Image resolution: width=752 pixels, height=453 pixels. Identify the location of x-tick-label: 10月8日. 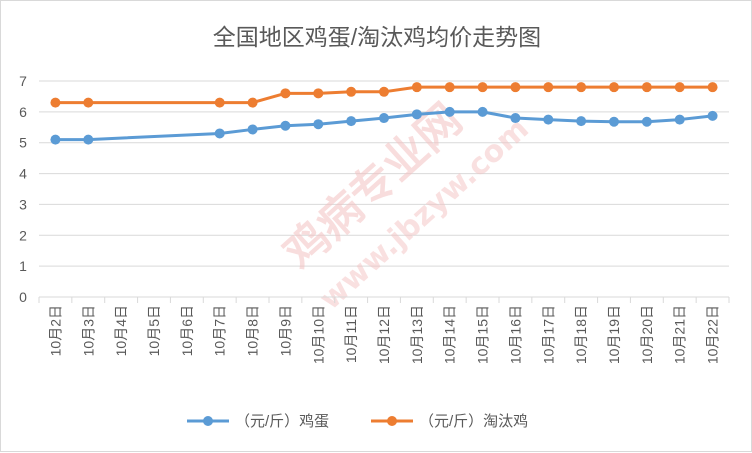
(253, 330).